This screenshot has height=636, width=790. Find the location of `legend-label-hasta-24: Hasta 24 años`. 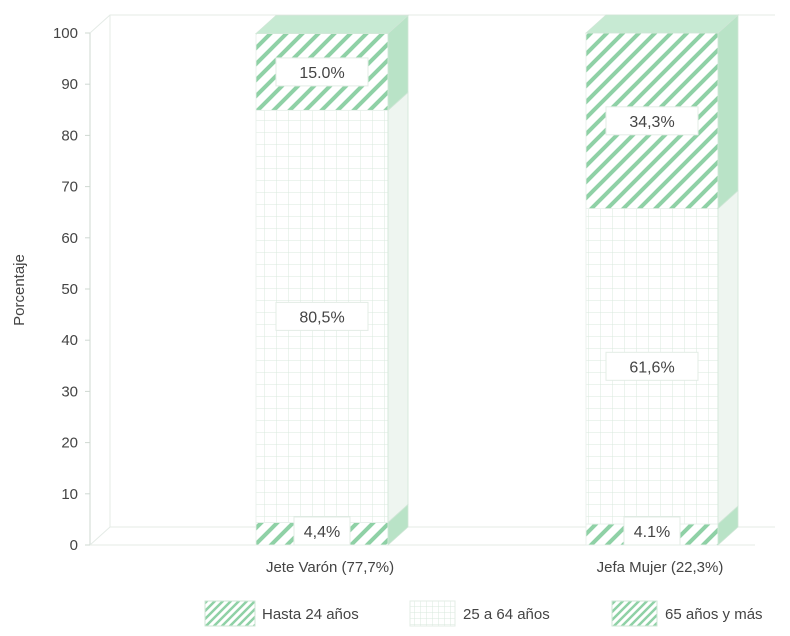

legend-label-hasta-24: Hasta 24 años is located at coordinates (310, 614).